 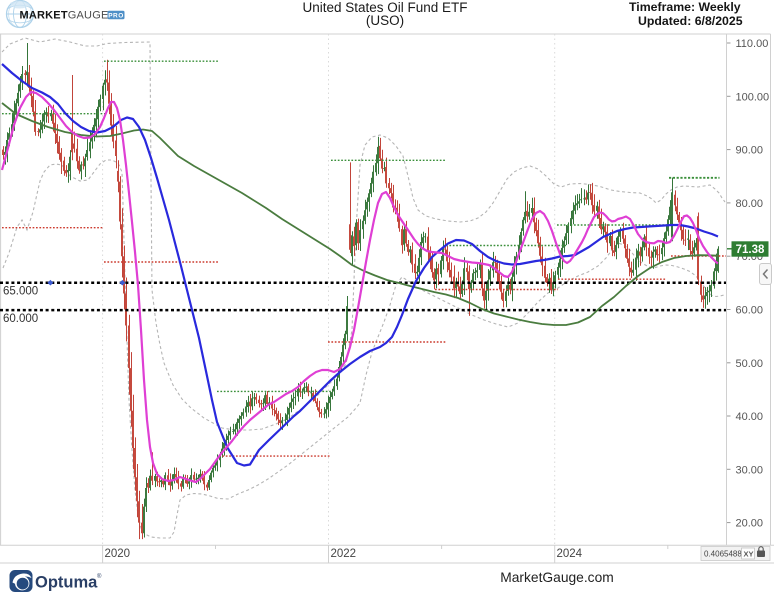 What do you see at coordinates (570, 554) in the screenshot?
I see `svg-text: 2024` at bounding box center [570, 554].